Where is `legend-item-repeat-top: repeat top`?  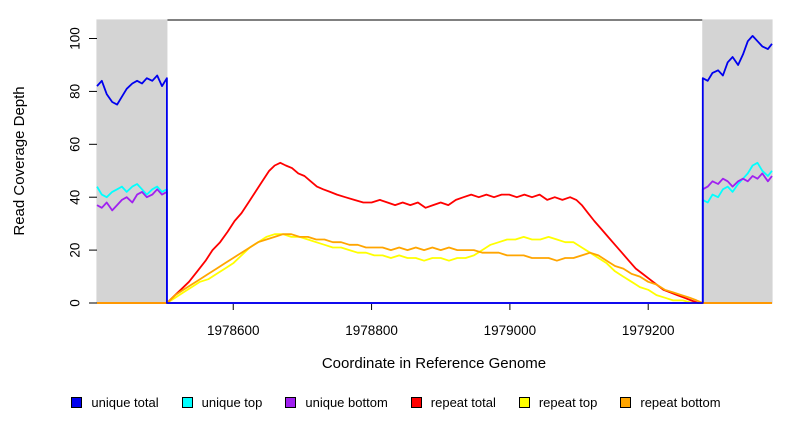 legend-item-repeat-top: repeat top is located at coordinates (558, 402).